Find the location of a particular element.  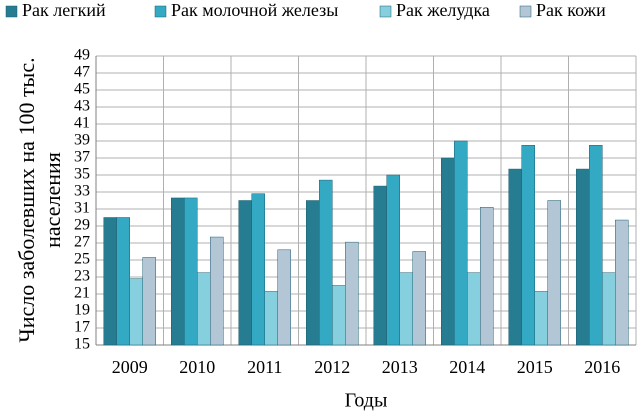

y-tick-label: 27 is located at coordinates (82, 242).